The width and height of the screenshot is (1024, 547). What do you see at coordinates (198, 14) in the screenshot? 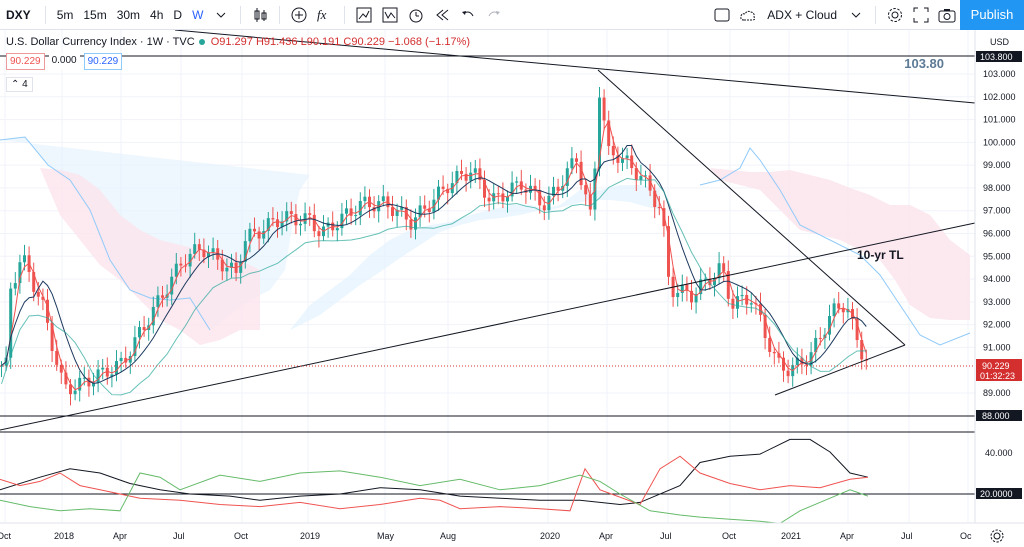
I see `interval-w: W` at bounding box center [198, 14].